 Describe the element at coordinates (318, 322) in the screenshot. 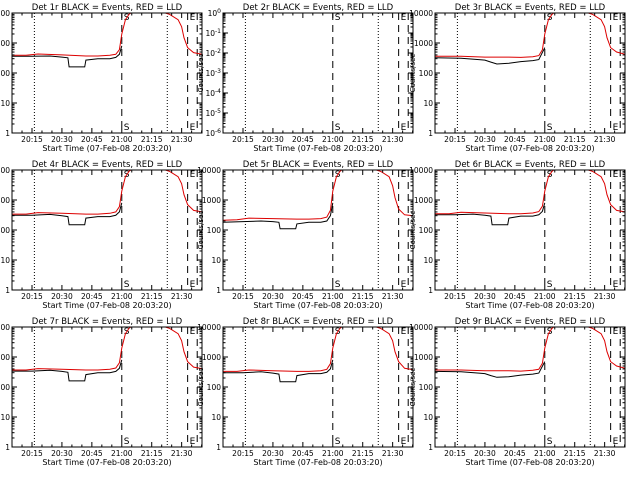

I see `panel-title: Det 8r BLACK = Events, RED = LLD` at that location.